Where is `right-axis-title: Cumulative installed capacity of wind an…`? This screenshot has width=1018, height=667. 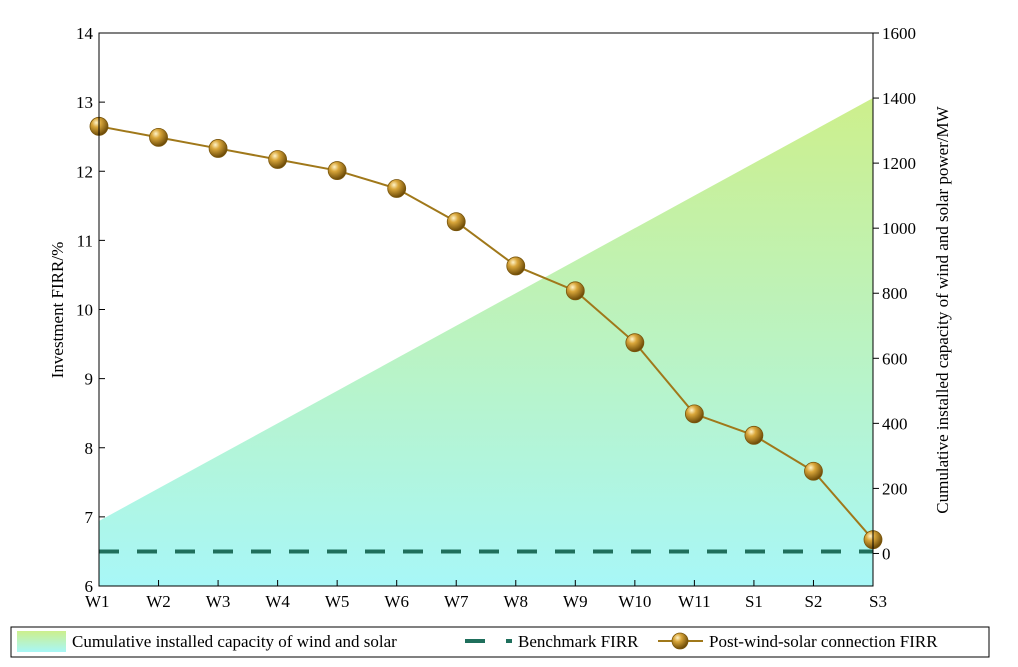 right-axis-title: Cumulative installed capacity of wind an… is located at coordinates (942, 309).